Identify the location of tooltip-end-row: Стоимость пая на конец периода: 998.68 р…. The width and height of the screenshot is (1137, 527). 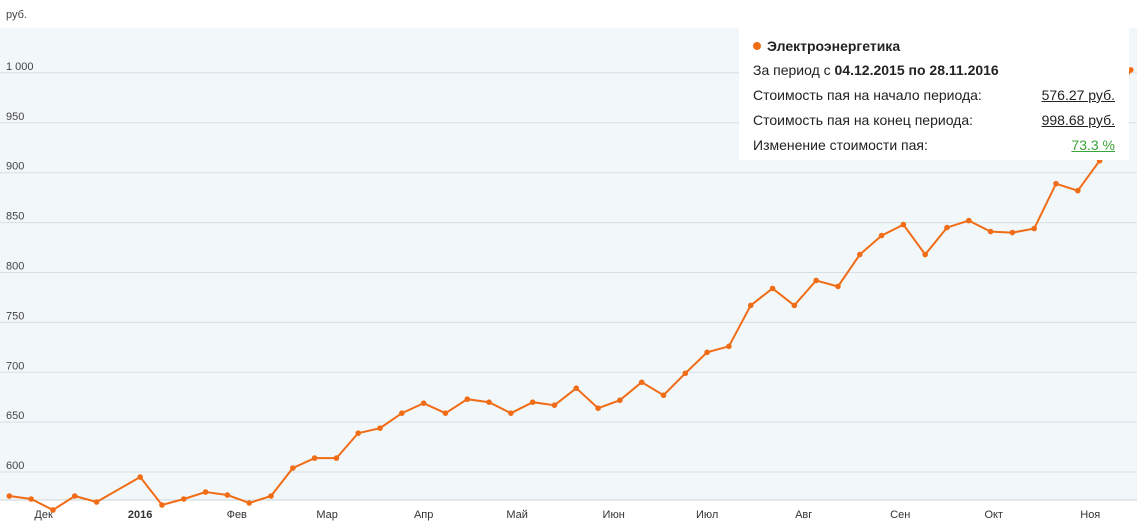
(934, 120).